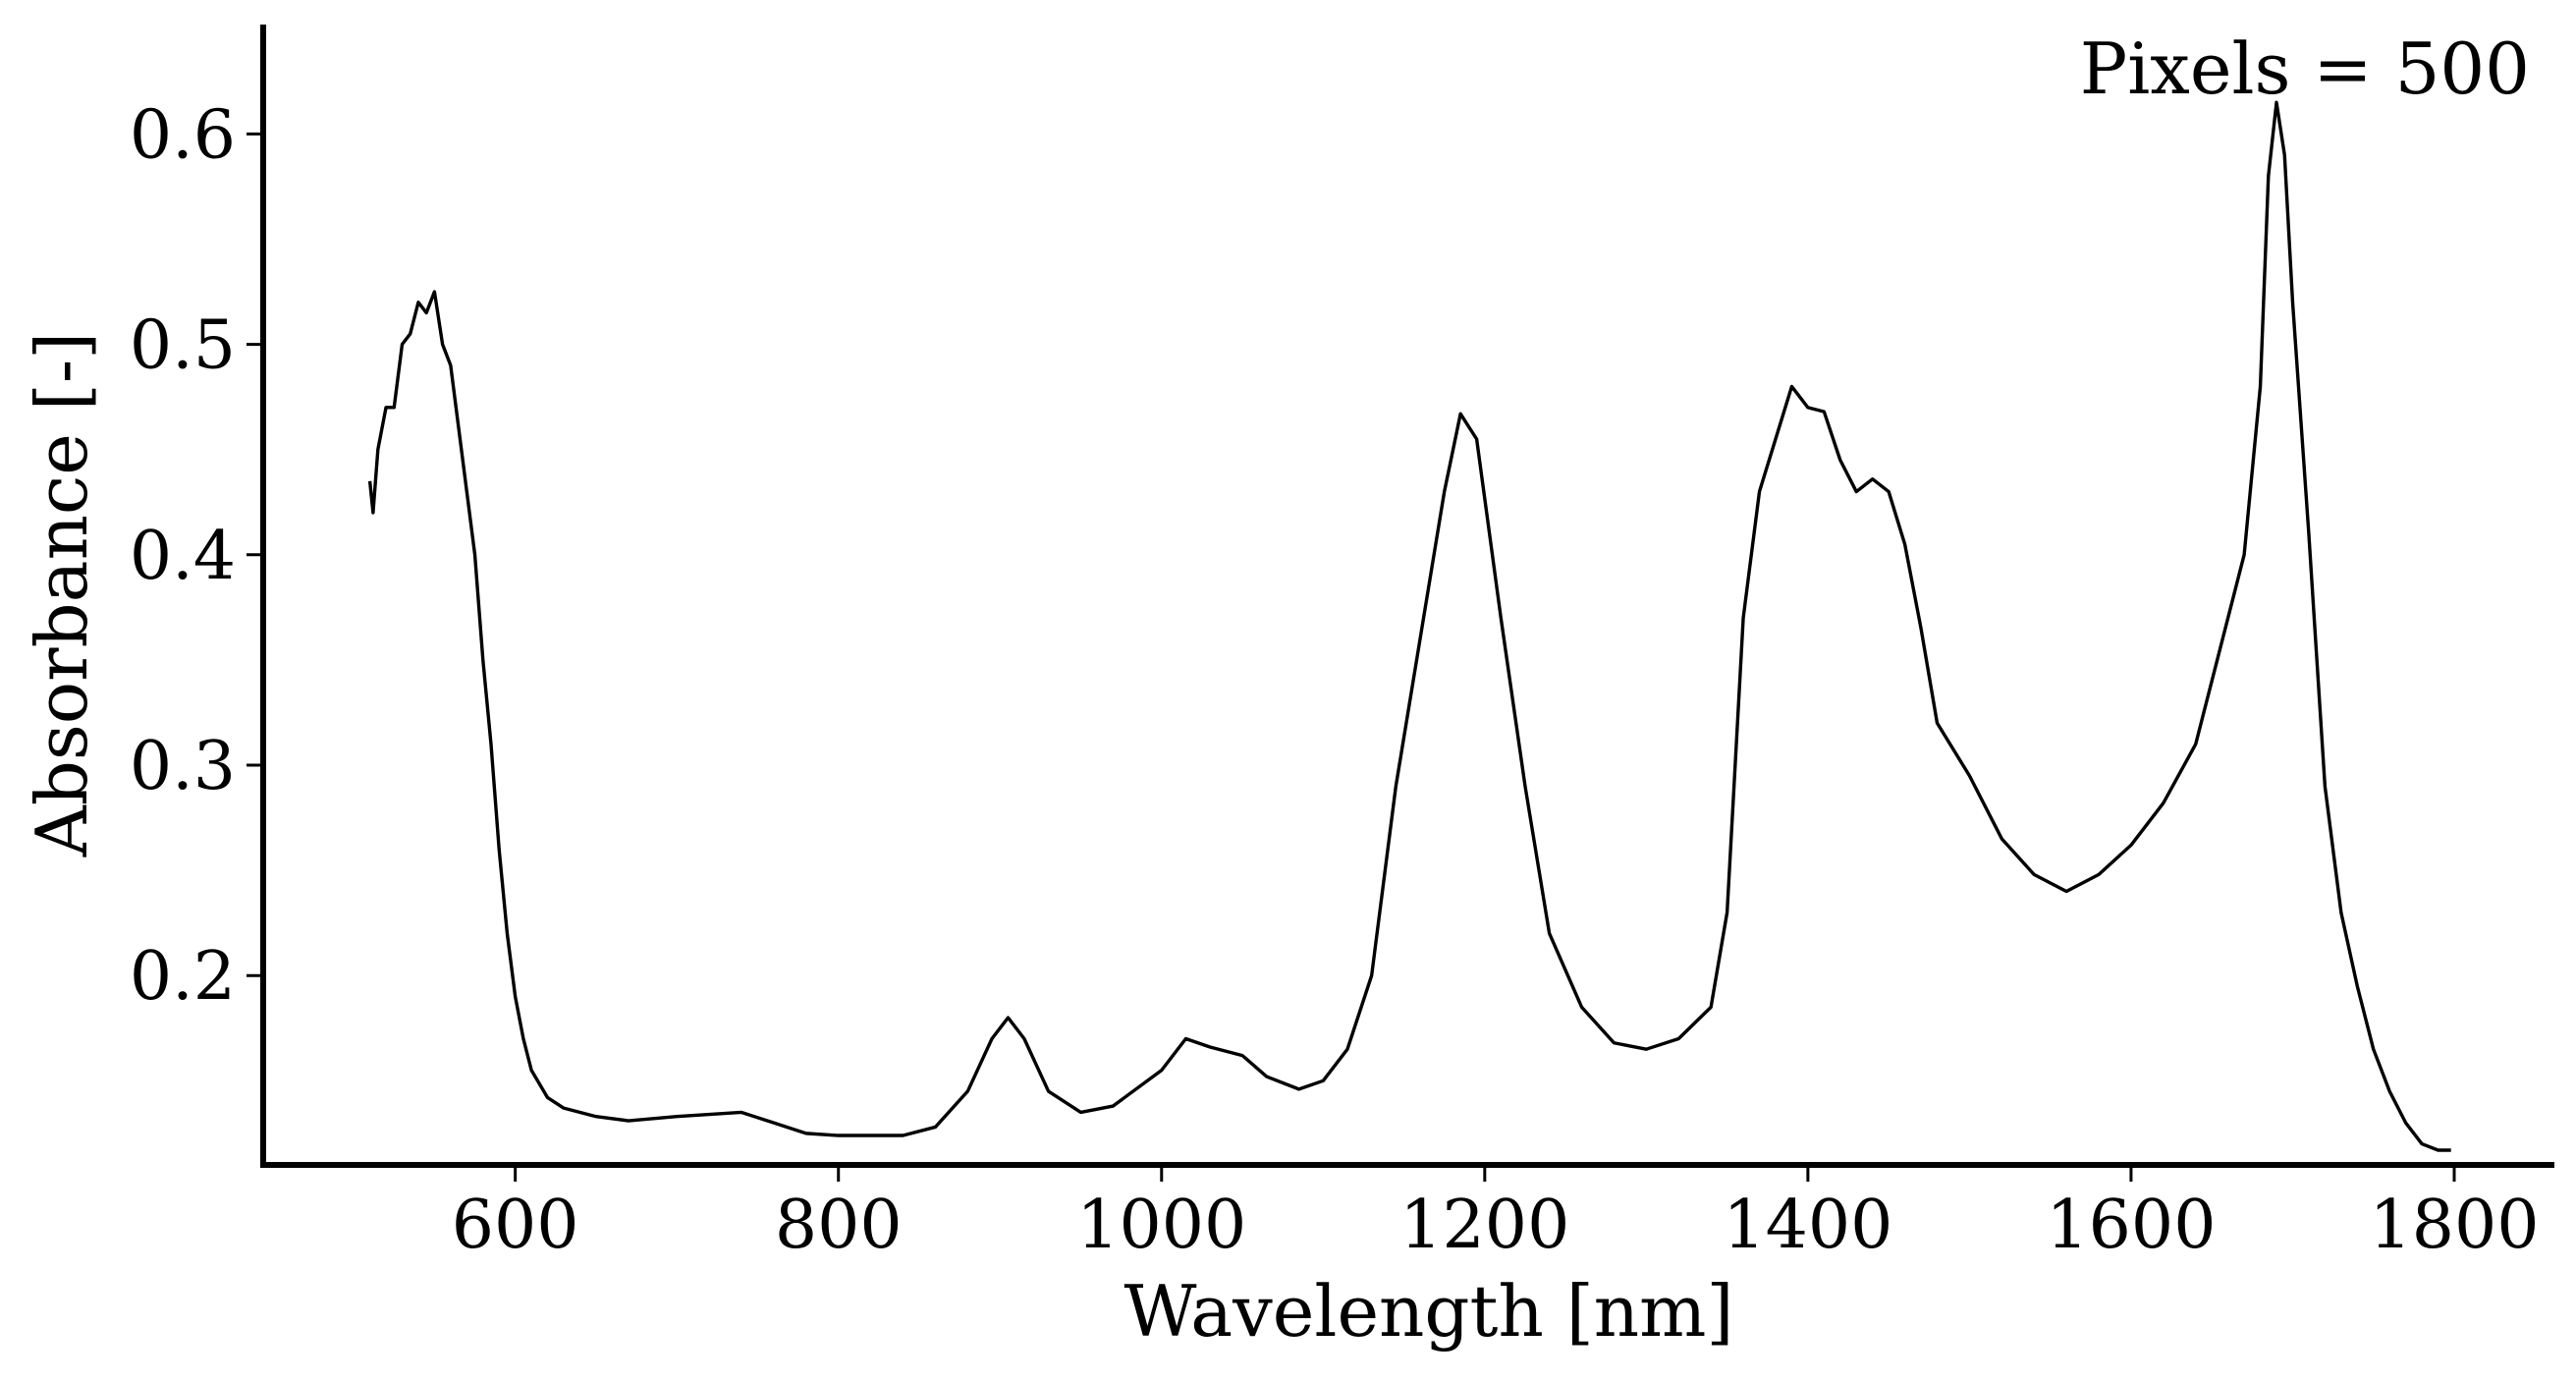 This screenshot has width=2576, height=1382. Describe the element at coordinates (515, 1225) in the screenshot. I see `x-tick-label: 600` at that location.